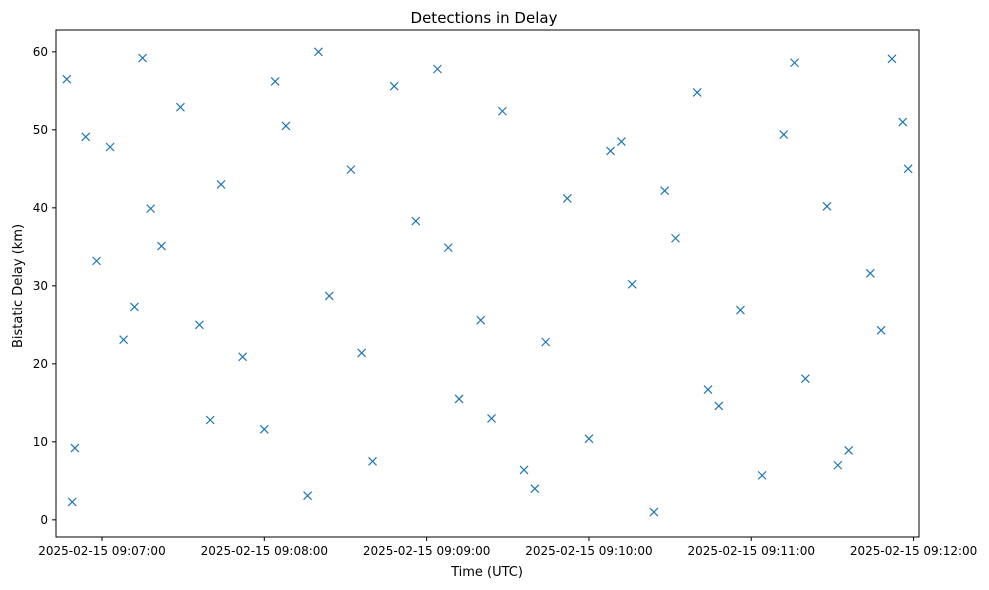  I want to click on y-axis-ticks: 0 10 20 30 40 50 60, so click(44, 286).